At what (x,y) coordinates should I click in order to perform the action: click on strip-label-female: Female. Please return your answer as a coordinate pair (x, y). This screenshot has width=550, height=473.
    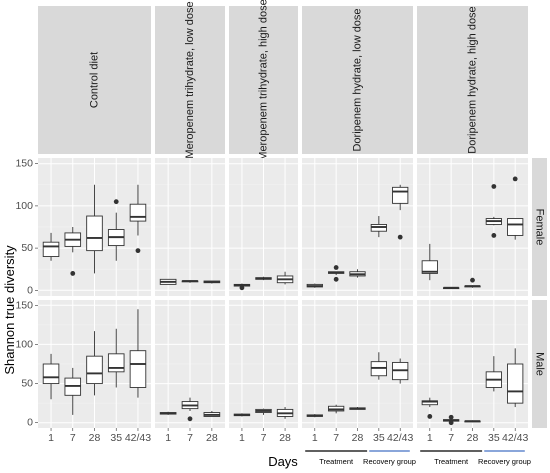
    Looking at the image, I should click on (540, 227).